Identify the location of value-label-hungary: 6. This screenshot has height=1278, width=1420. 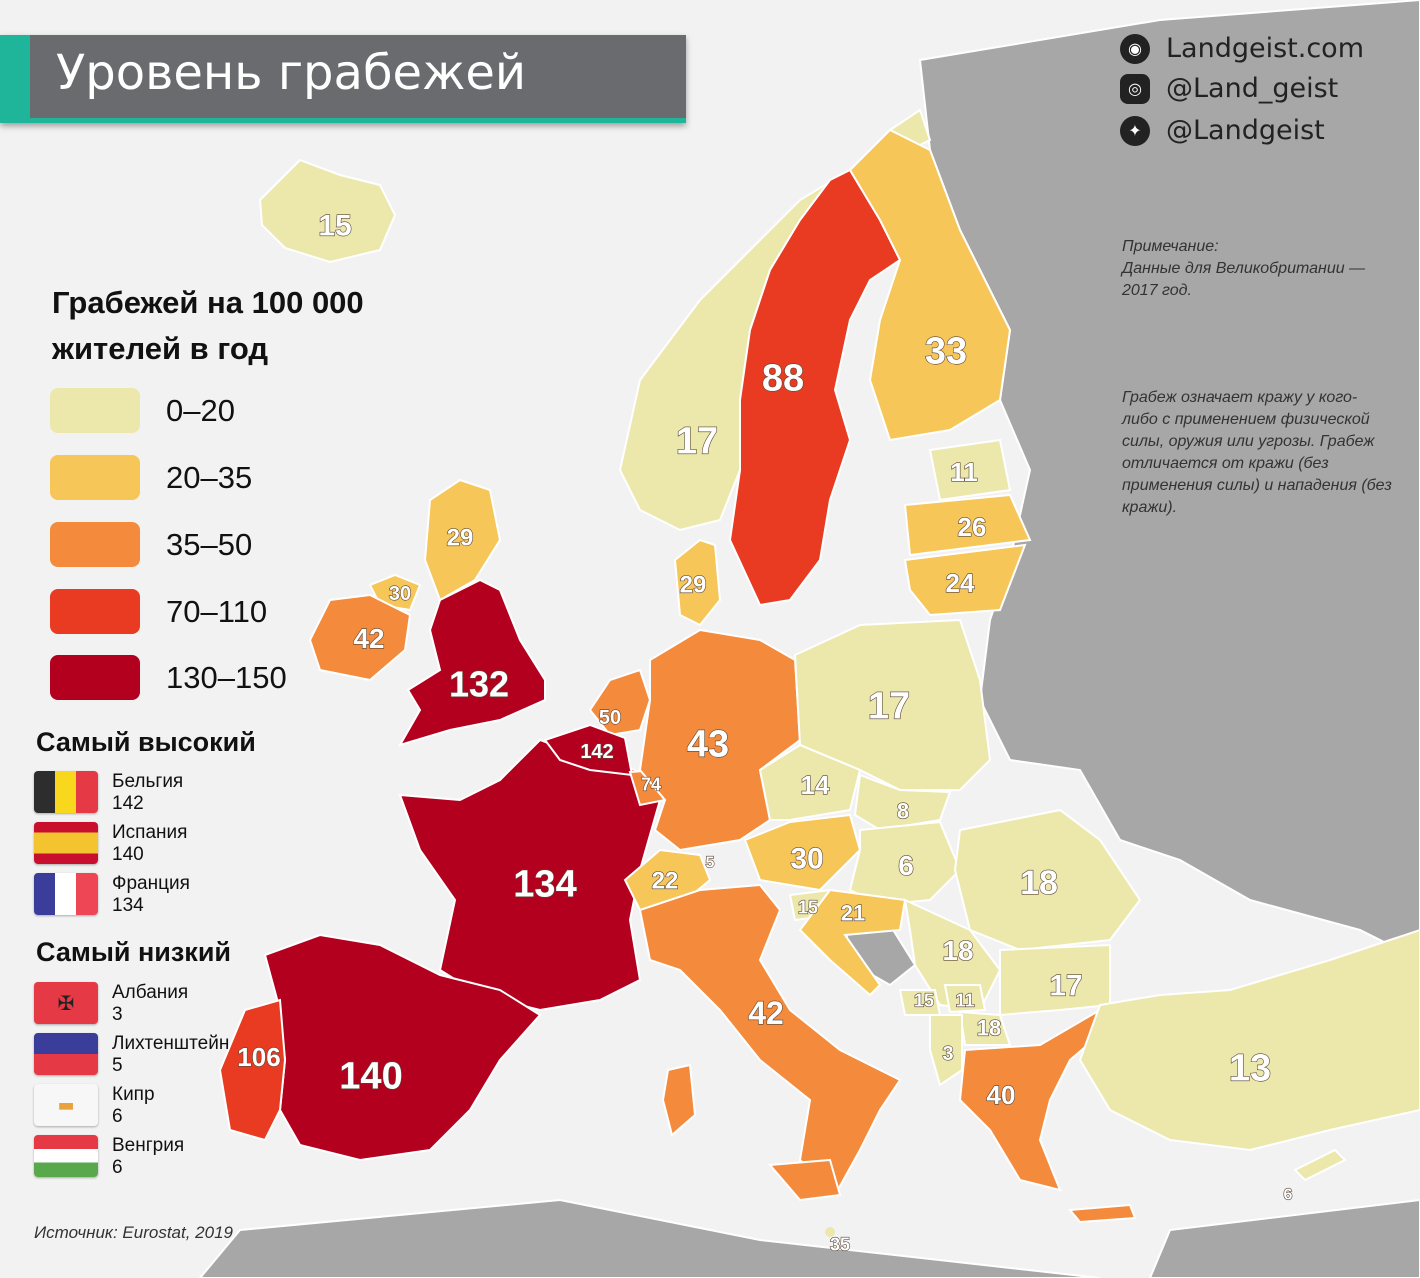
(906, 865).